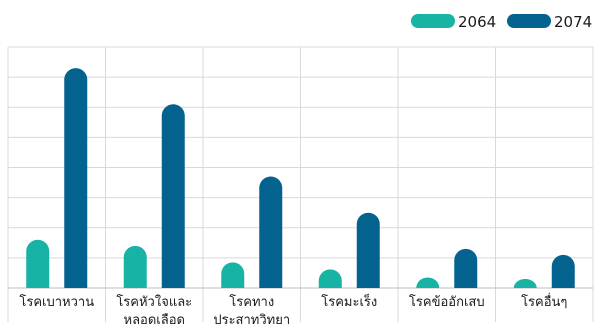  What do you see at coordinates (501, 22) in the screenshot?
I see `legend: 2064 2074` at bounding box center [501, 22].